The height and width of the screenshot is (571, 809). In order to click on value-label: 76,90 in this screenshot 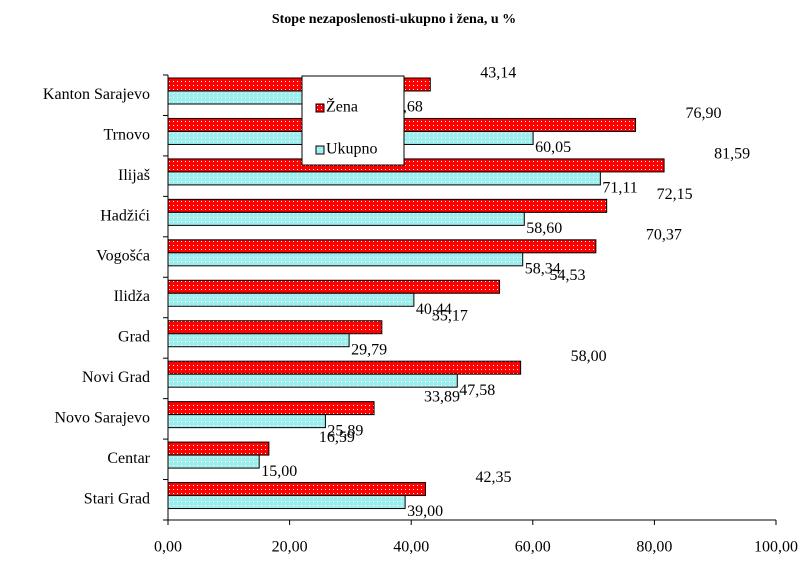, I will do `click(704, 113)`.